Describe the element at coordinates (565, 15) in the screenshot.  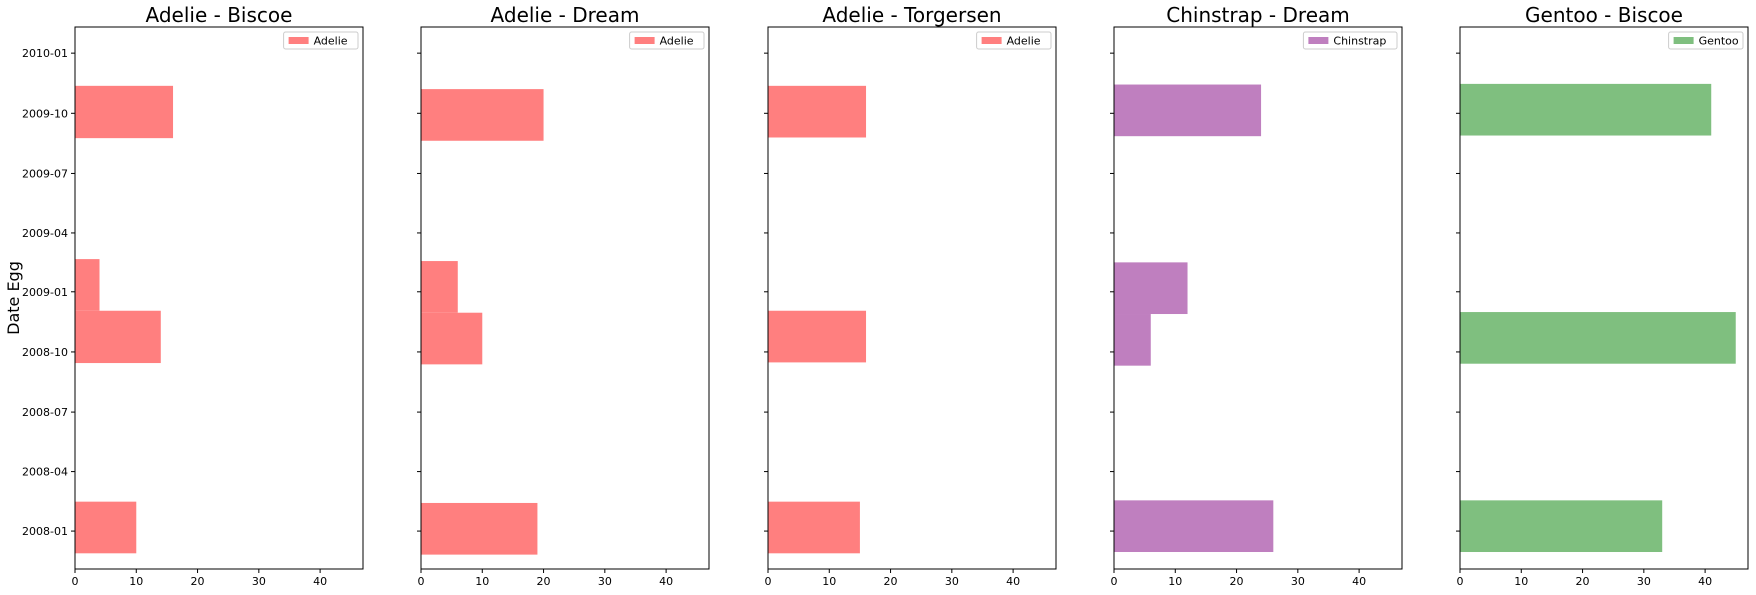
I see `chart-title: Adelie - Dream` at that location.